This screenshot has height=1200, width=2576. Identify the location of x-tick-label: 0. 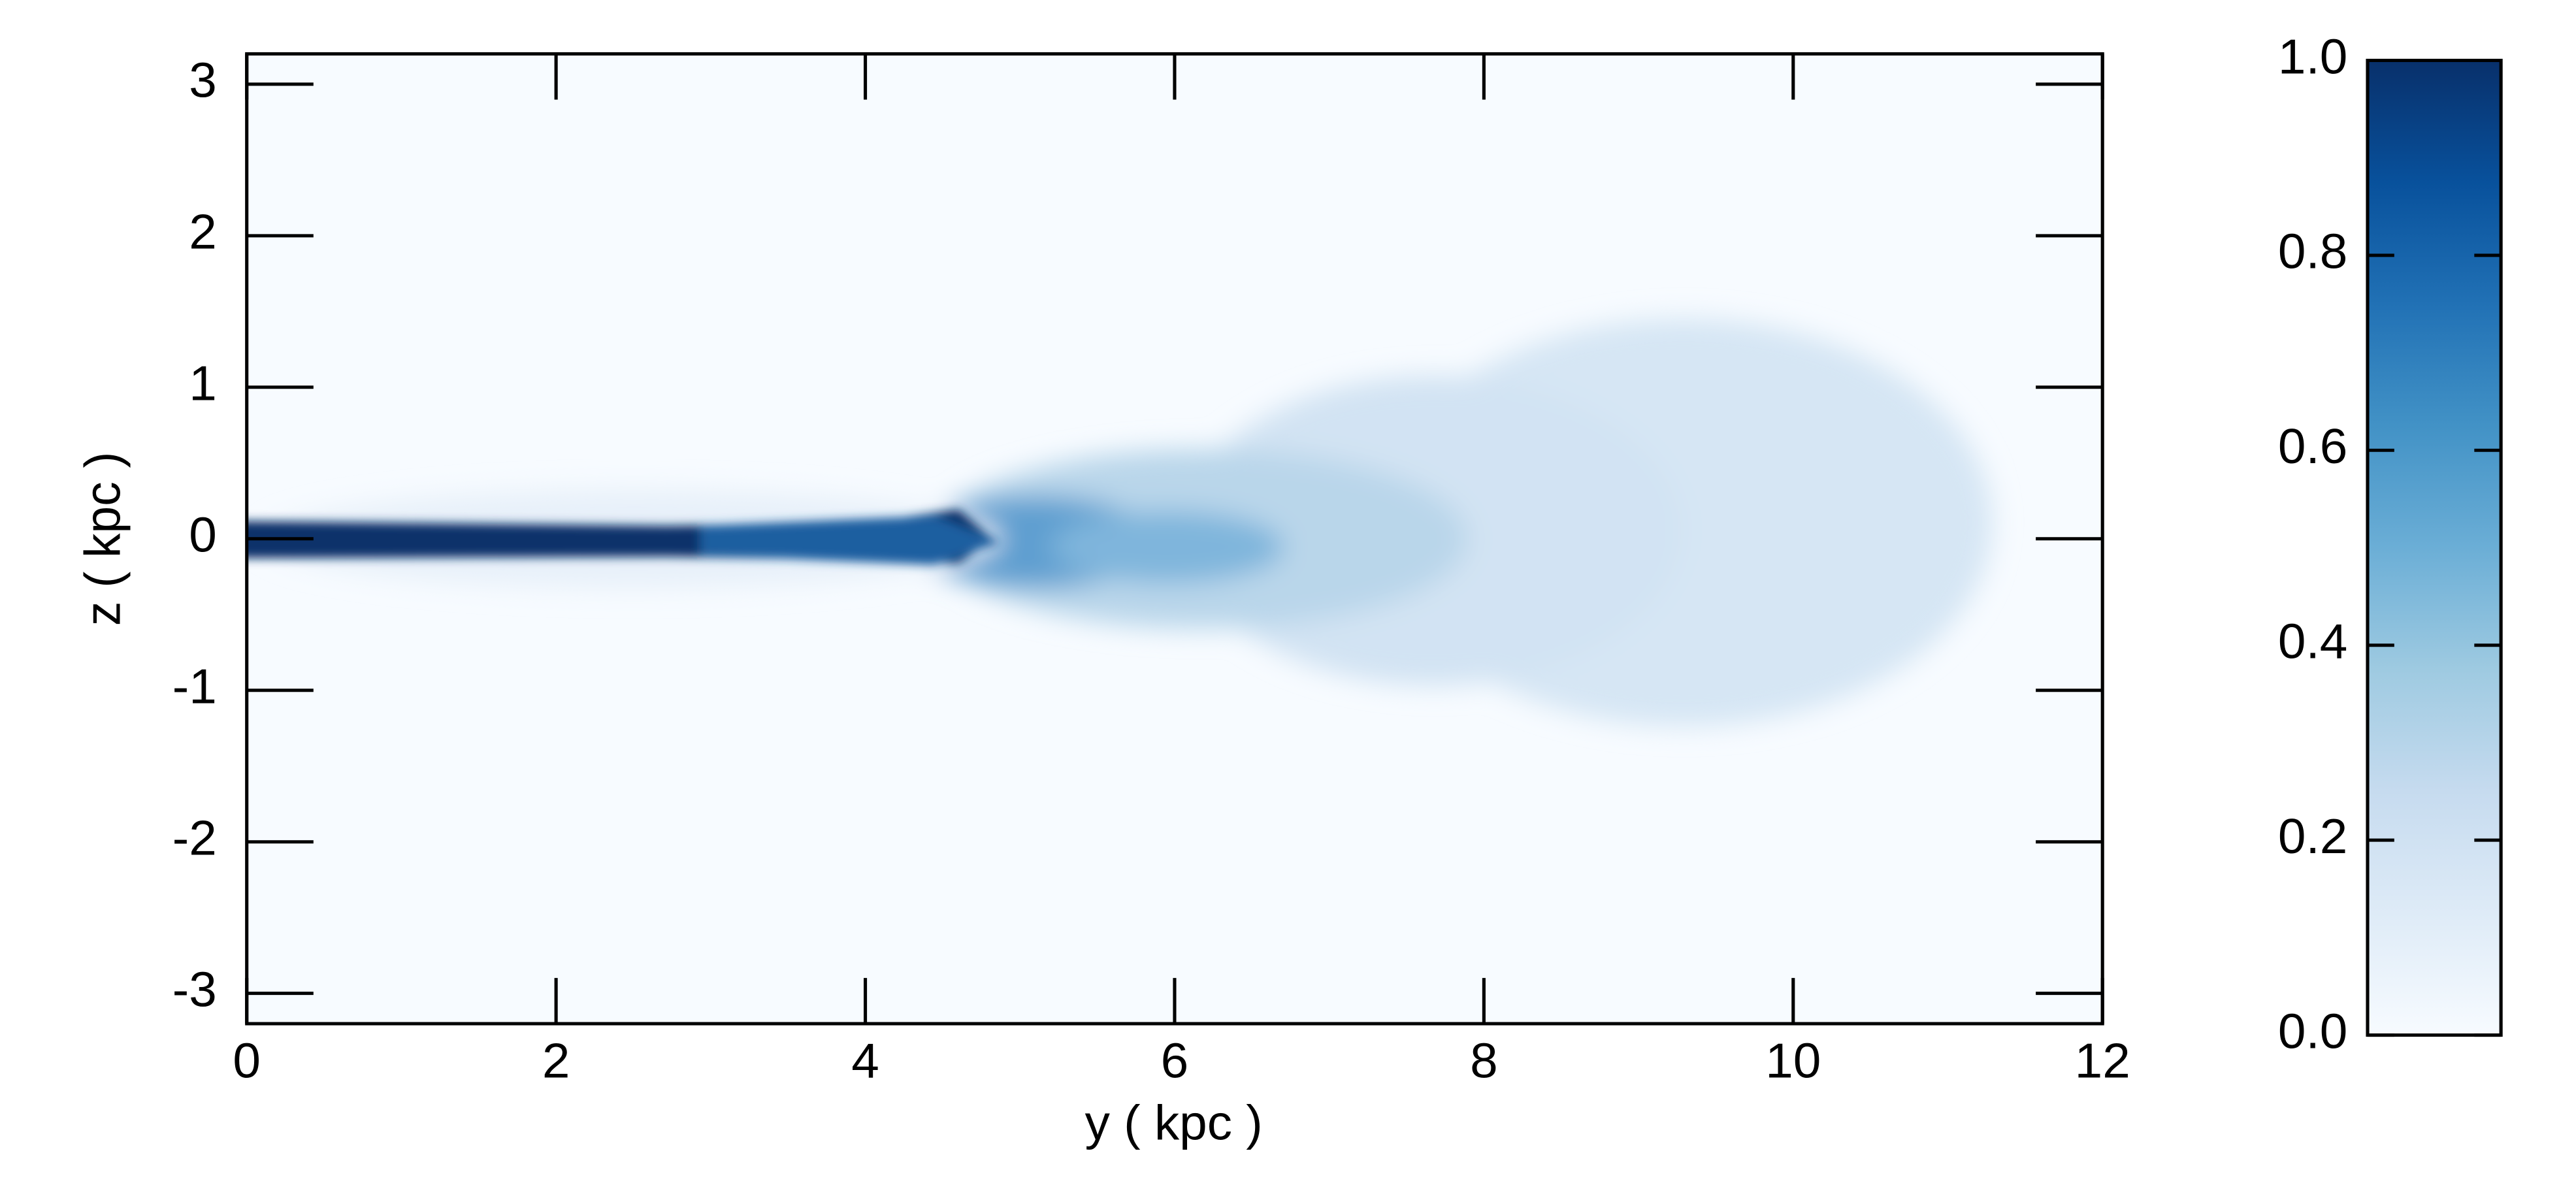
(247, 1060).